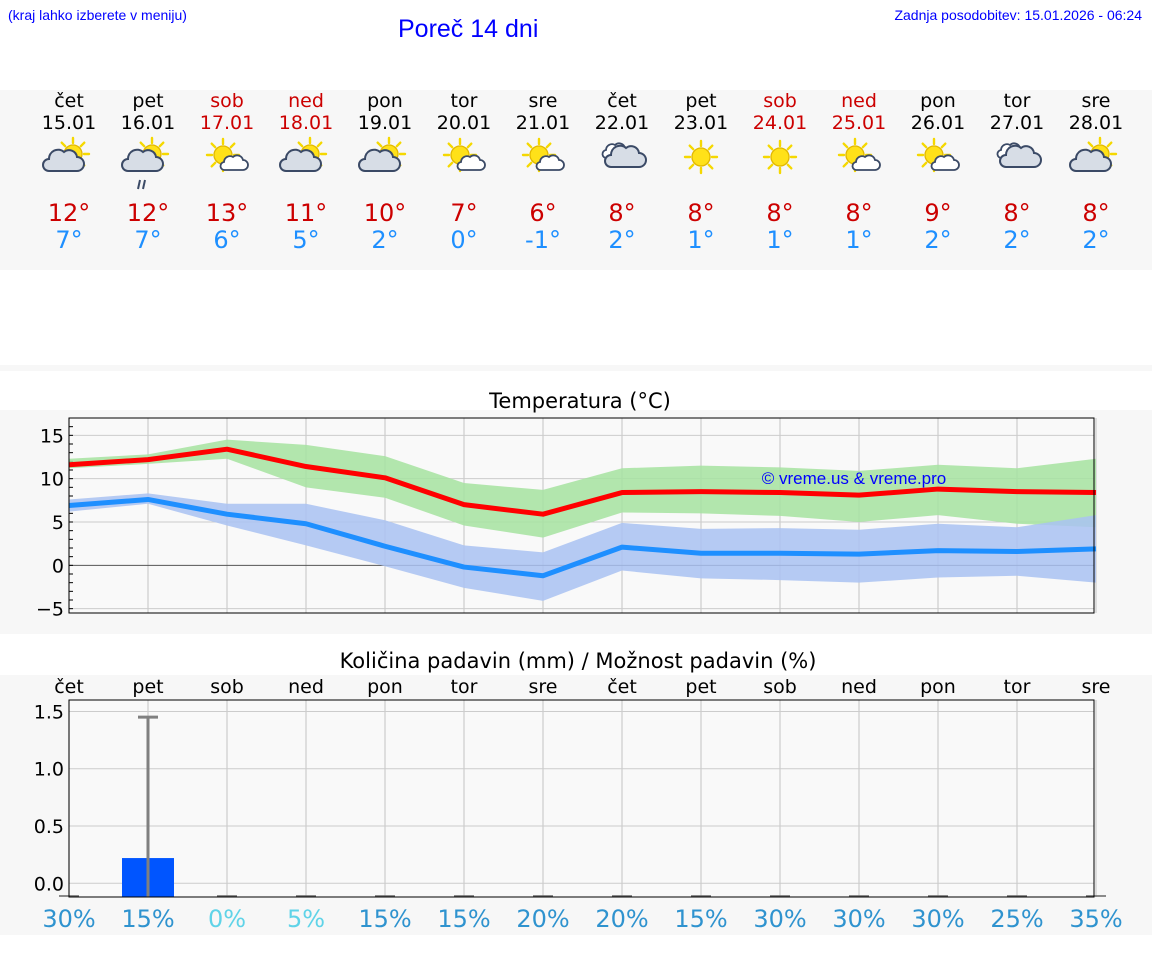 This screenshot has height=975, width=1152. I want to click on max-temp-label: 13°, so click(227, 213).